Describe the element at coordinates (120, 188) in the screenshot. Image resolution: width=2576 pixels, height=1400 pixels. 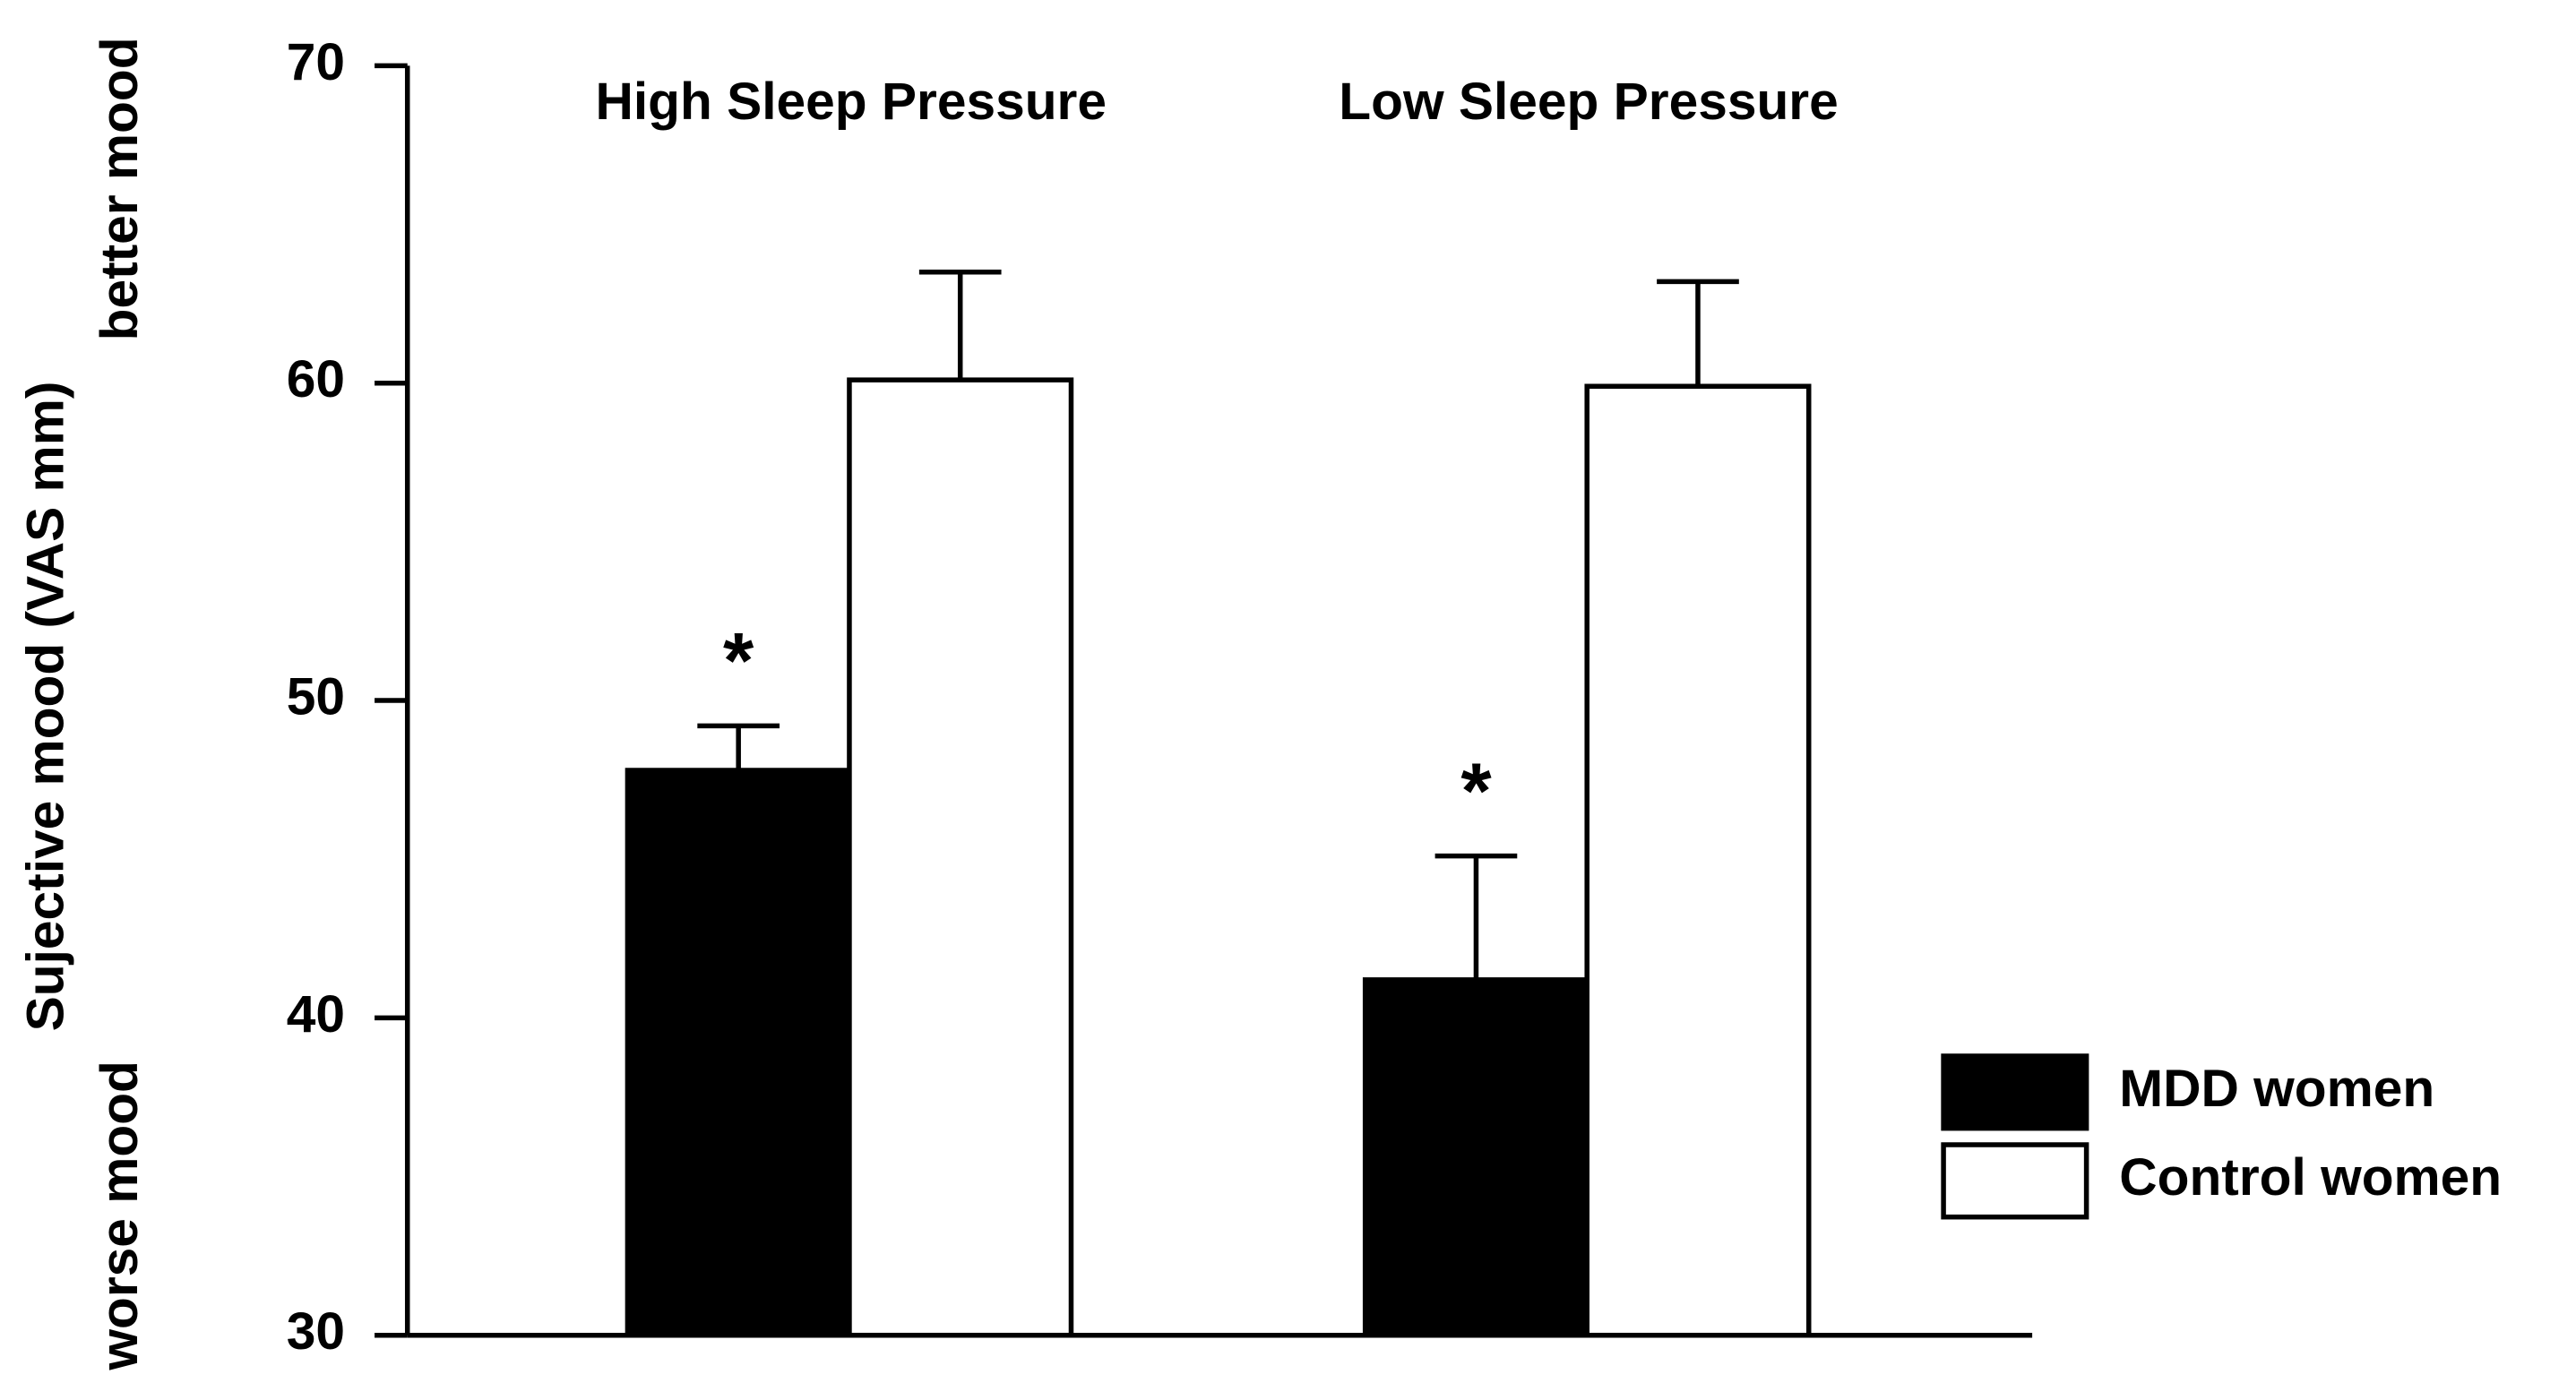
I see `y-axis-note-top: better mood` at that location.